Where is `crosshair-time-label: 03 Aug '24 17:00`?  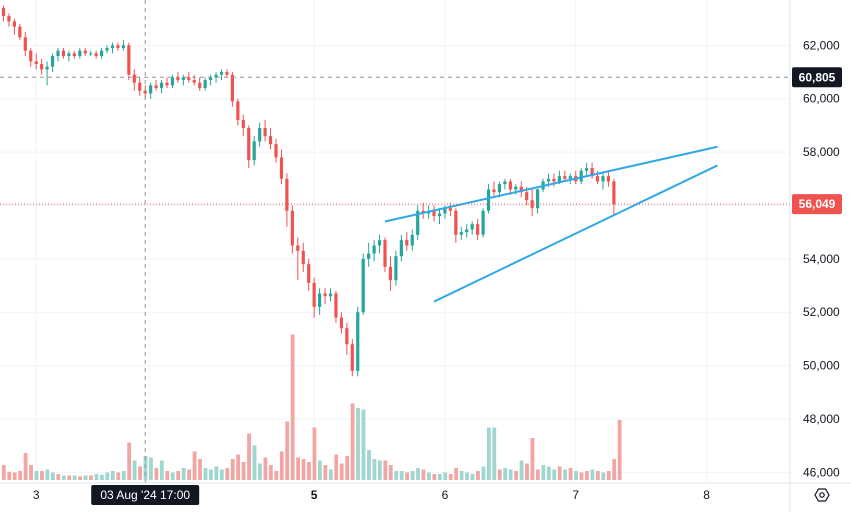
crosshair-time-label: 03 Aug '24 17:00 is located at coordinates (145, 495).